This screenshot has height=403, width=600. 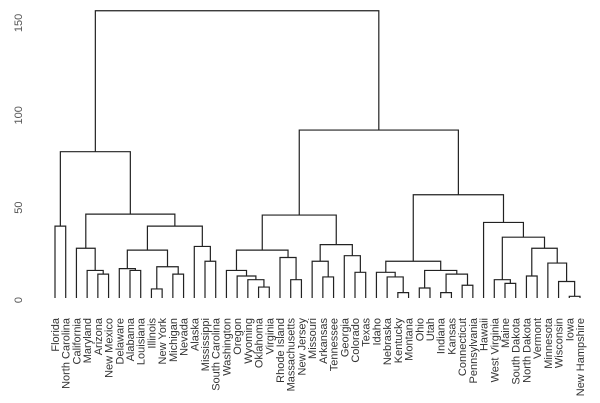 What do you see at coordinates (527, 350) in the screenshot?
I see `leaf-label: North Dakota` at bounding box center [527, 350].